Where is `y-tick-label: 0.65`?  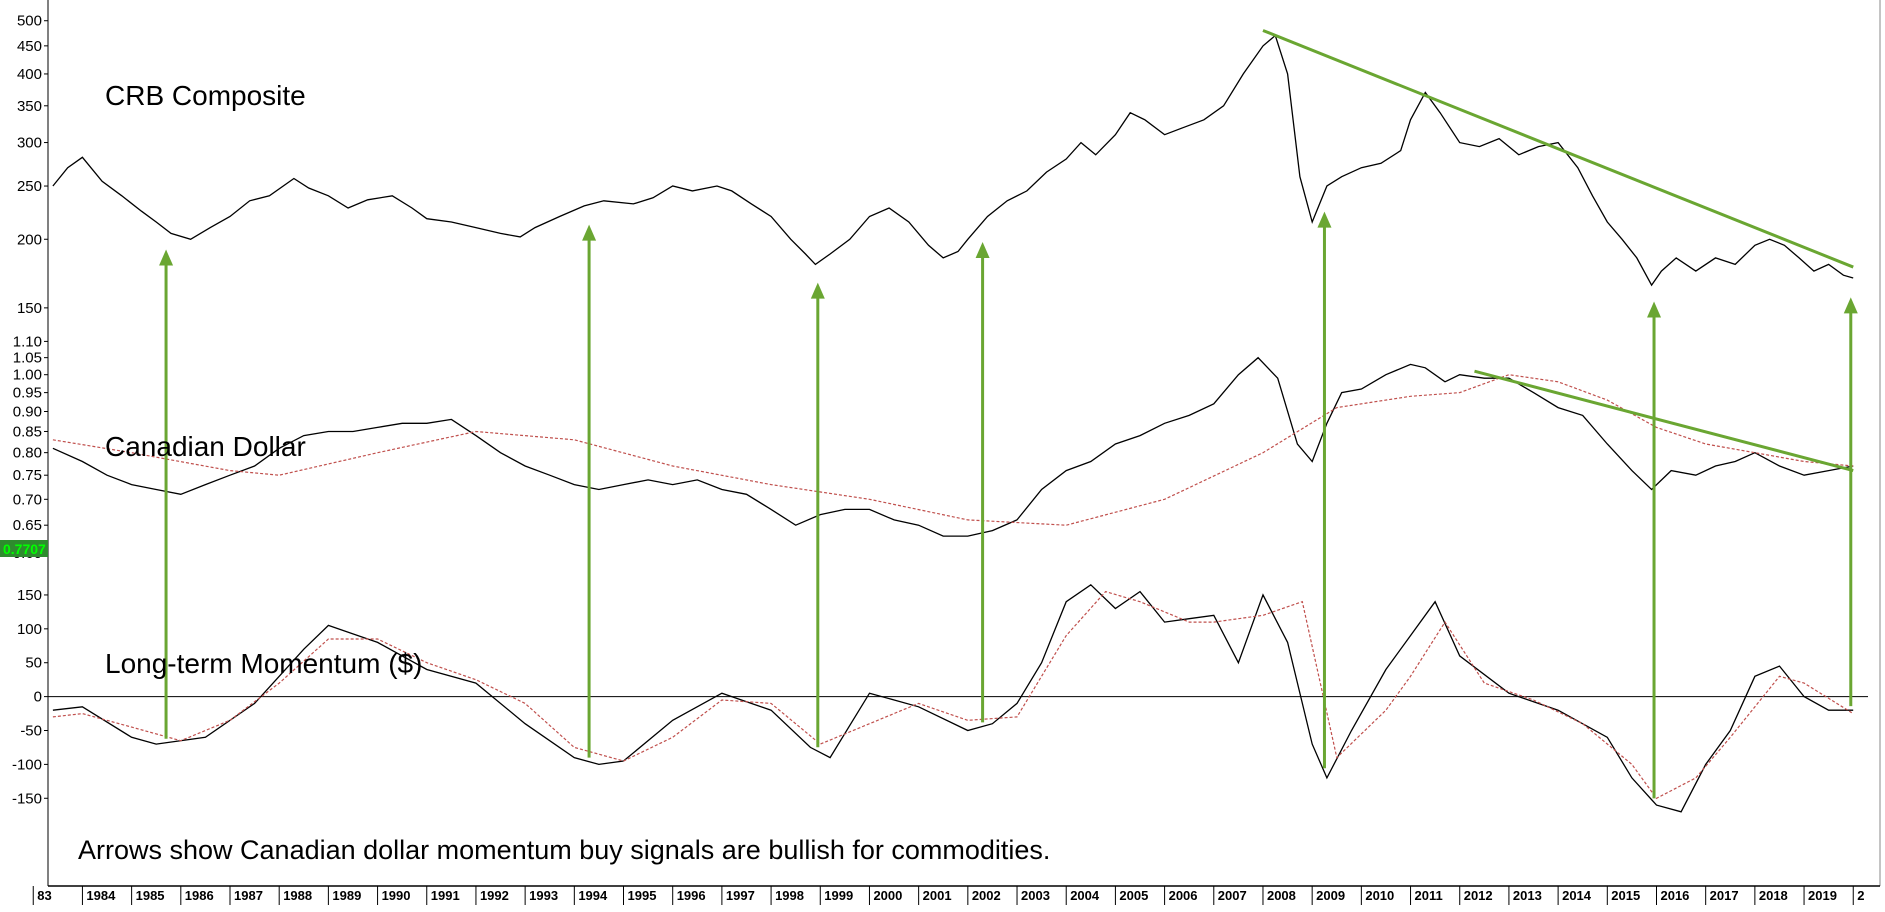
y-tick-label: 0.65 is located at coordinates (27, 525).